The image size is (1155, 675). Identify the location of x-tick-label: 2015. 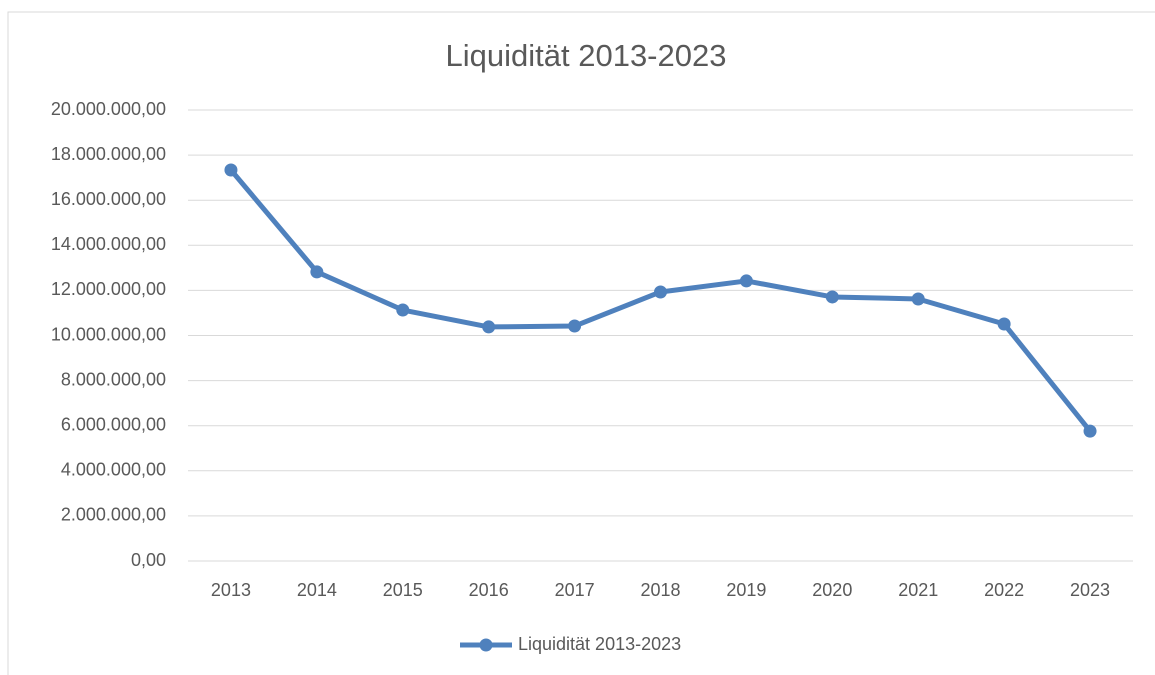
(403, 590).